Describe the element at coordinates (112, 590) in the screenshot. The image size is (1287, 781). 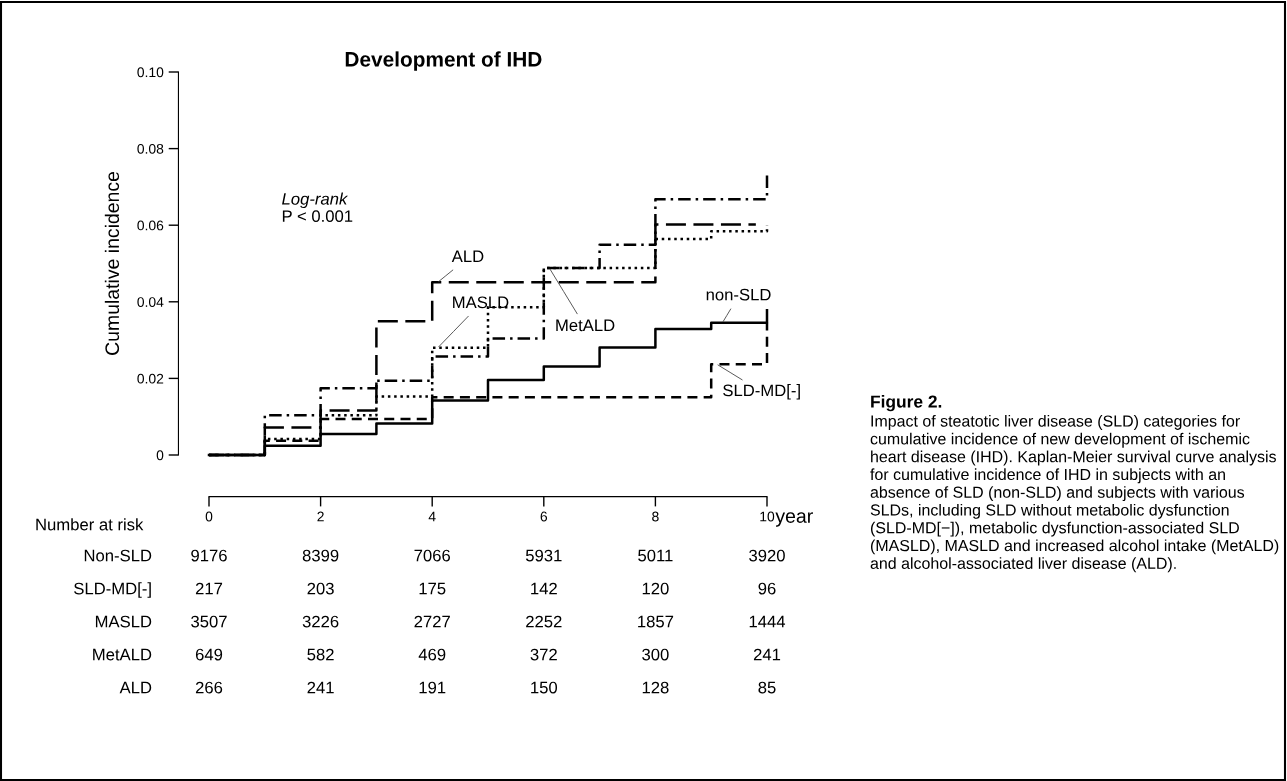
I see `text: SLD-MD[-]` at that location.